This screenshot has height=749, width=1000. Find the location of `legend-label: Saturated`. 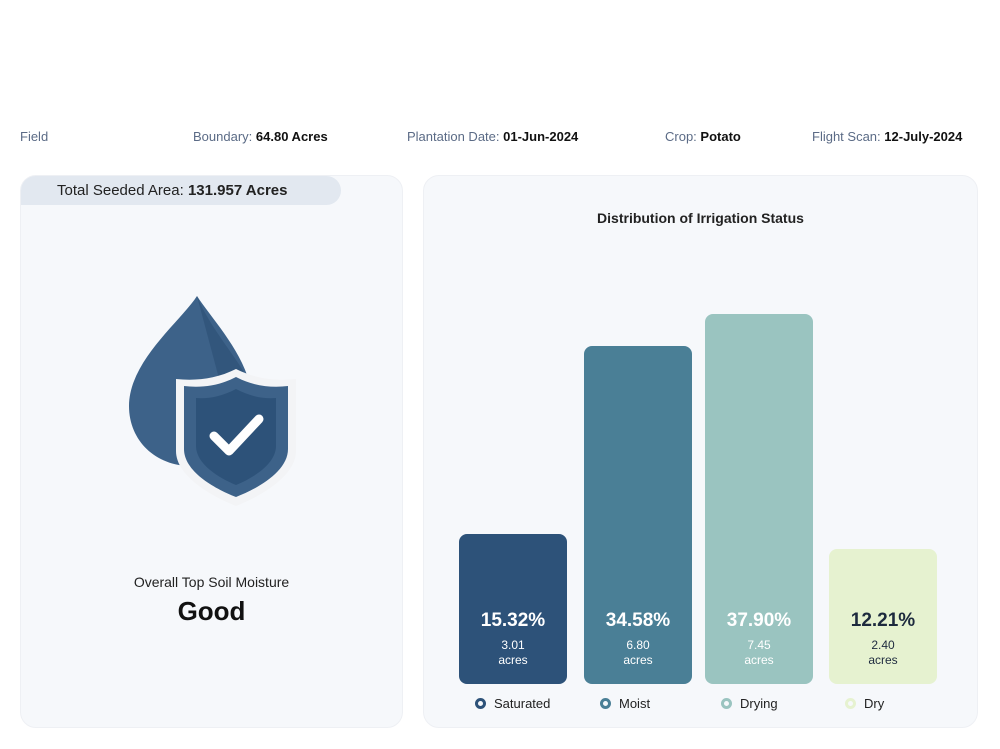

legend-label: Saturated is located at coordinates (522, 703).